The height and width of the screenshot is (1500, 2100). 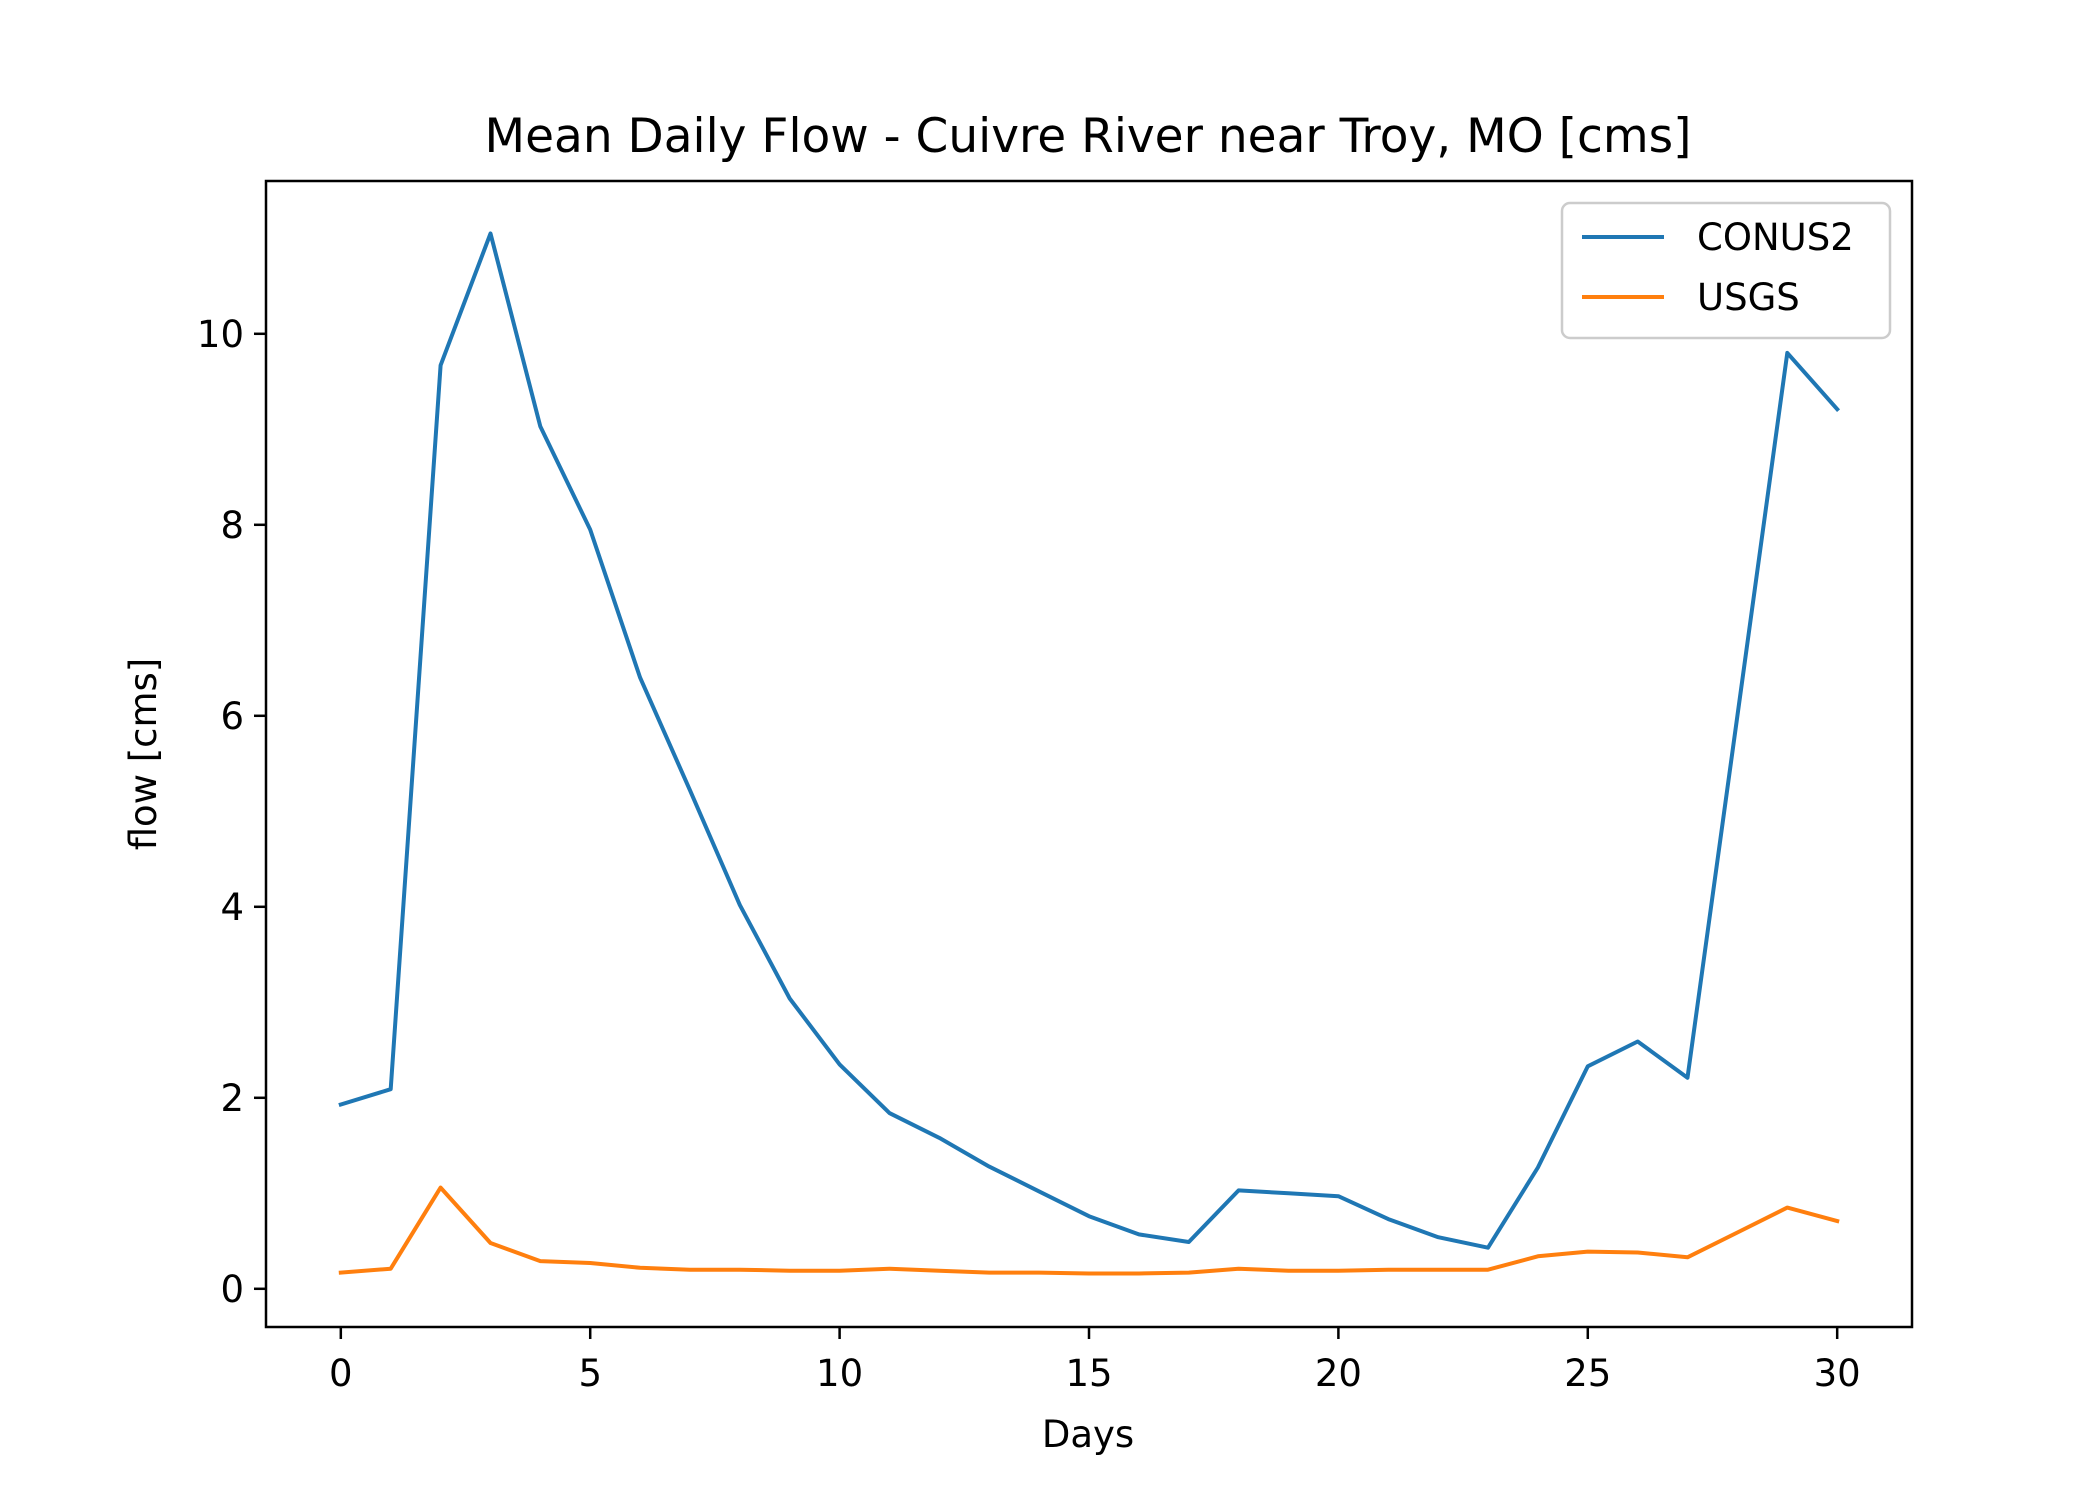 I want to click on x-tick-label: 10, so click(x=839, y=1373).